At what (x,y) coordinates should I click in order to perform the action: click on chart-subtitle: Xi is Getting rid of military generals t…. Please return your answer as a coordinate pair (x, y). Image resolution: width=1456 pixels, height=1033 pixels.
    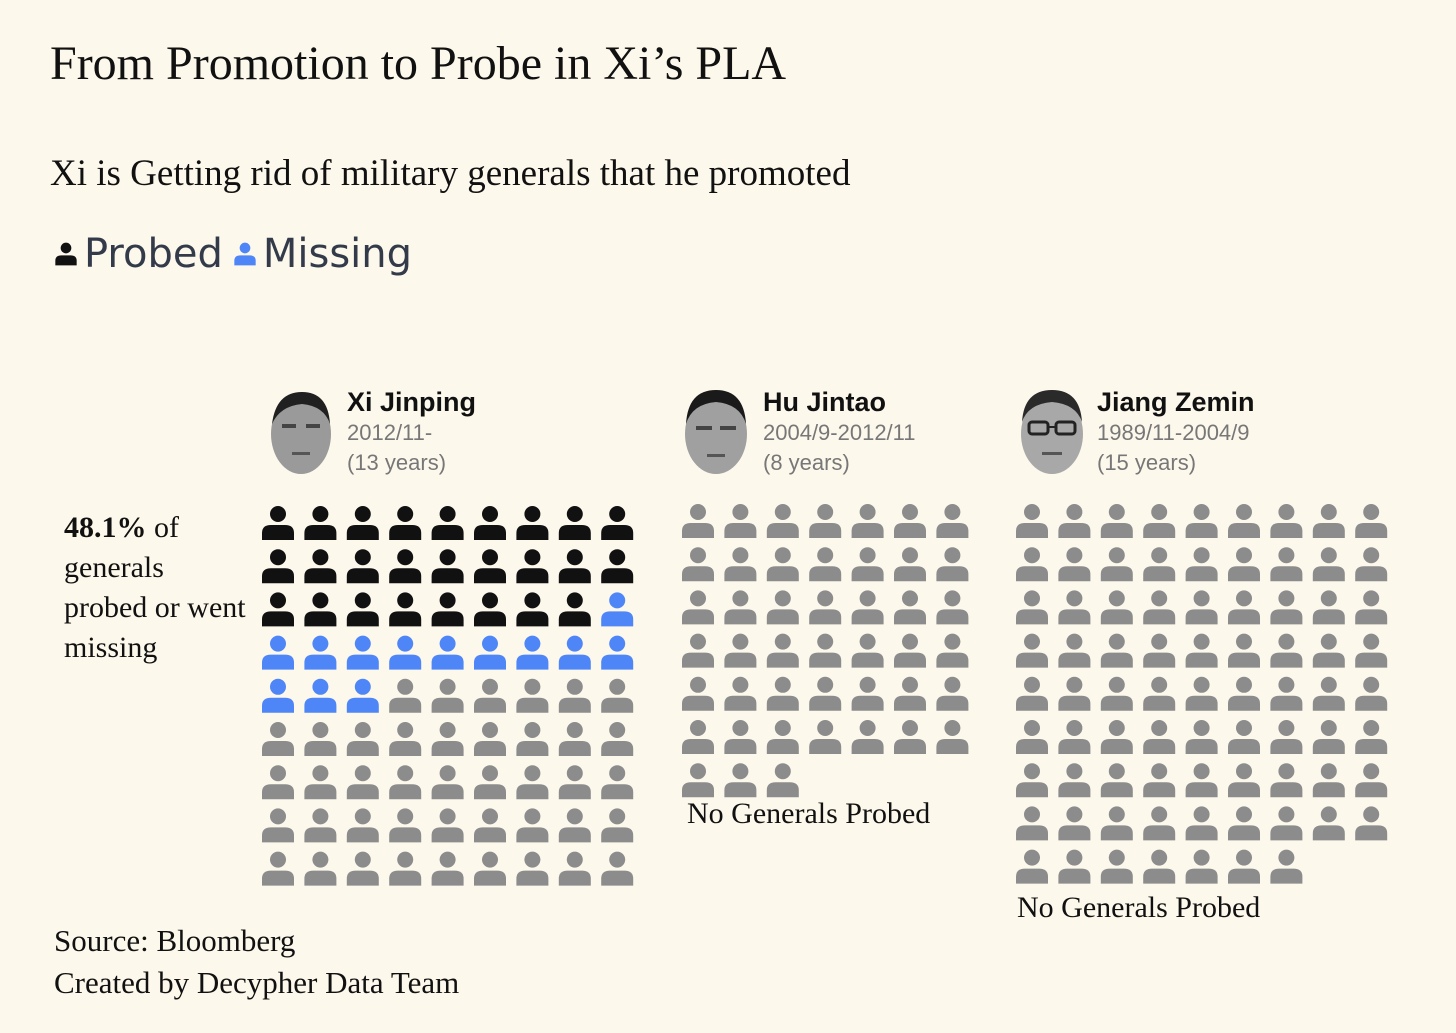
    Looking at the image, I should click on (450, 173).